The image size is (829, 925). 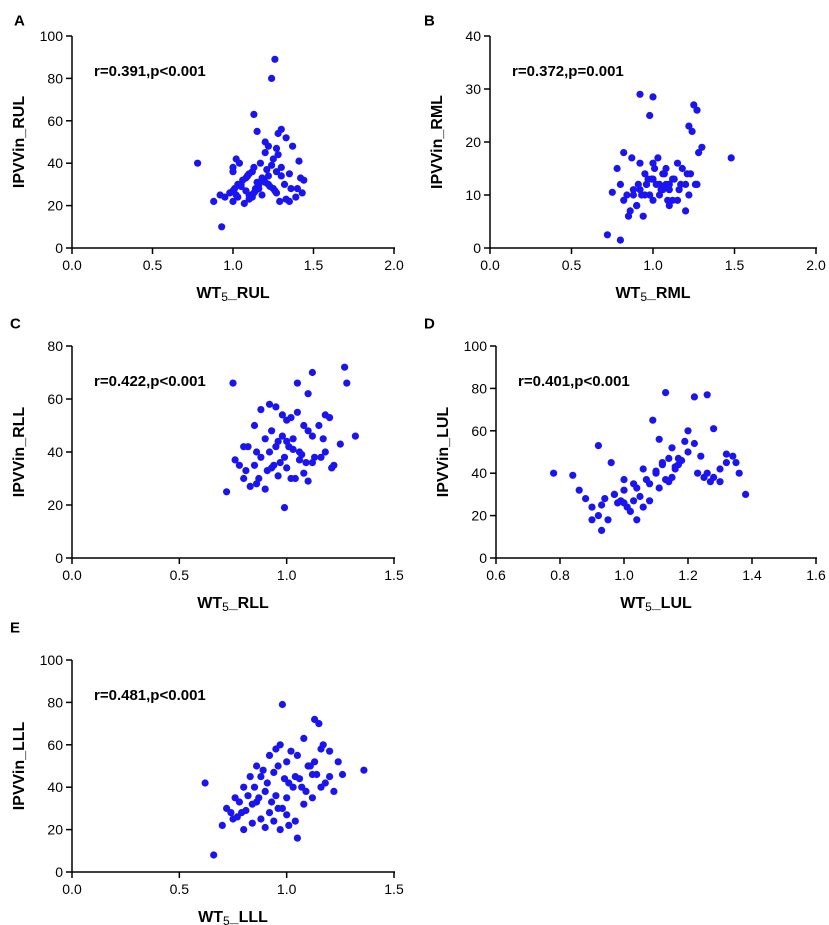 I want to click on y-axis-title: IPVVin_RUL, so click(x=19, y=142).